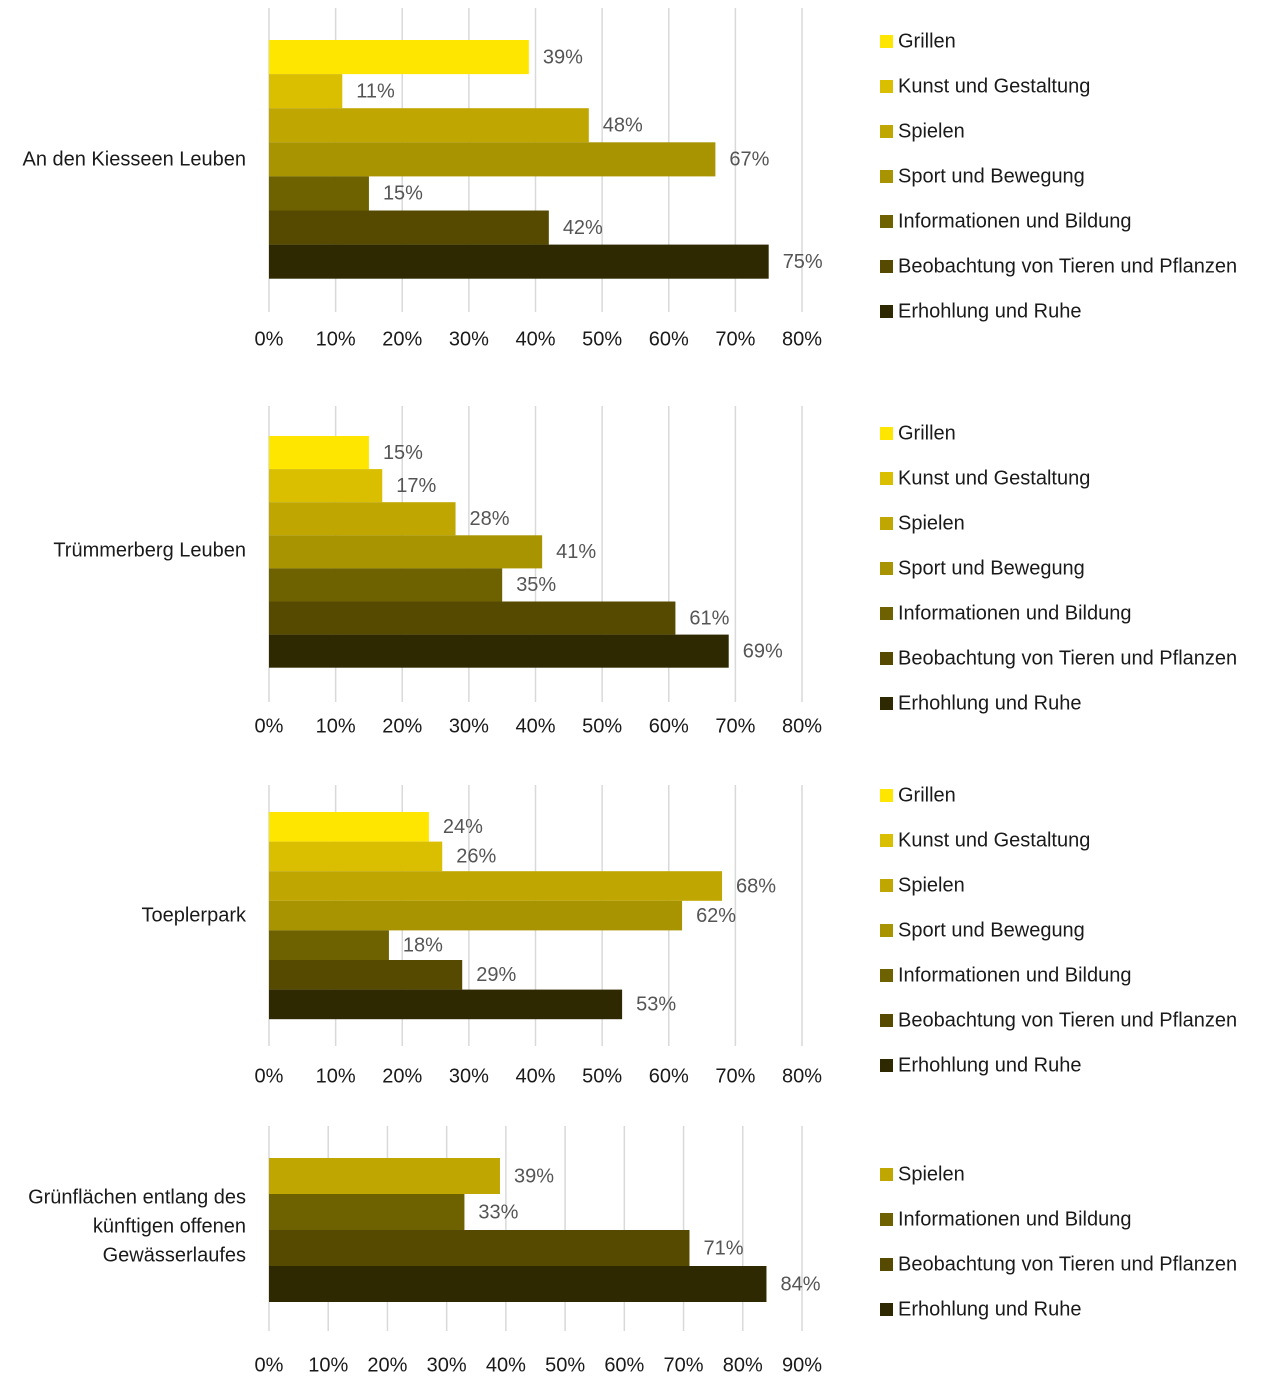  I want to click on data-label: 84%, so click(800, 1284).